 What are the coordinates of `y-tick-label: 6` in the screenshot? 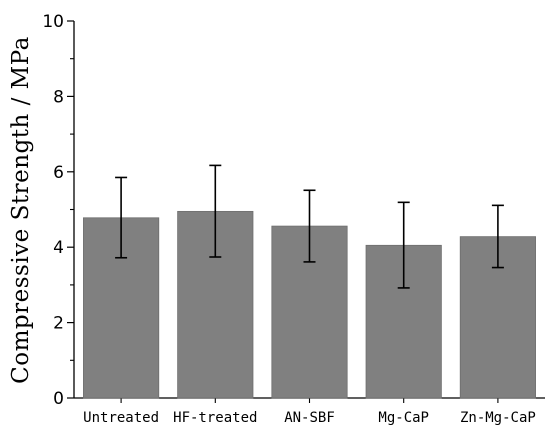 It's located at (58, 173).